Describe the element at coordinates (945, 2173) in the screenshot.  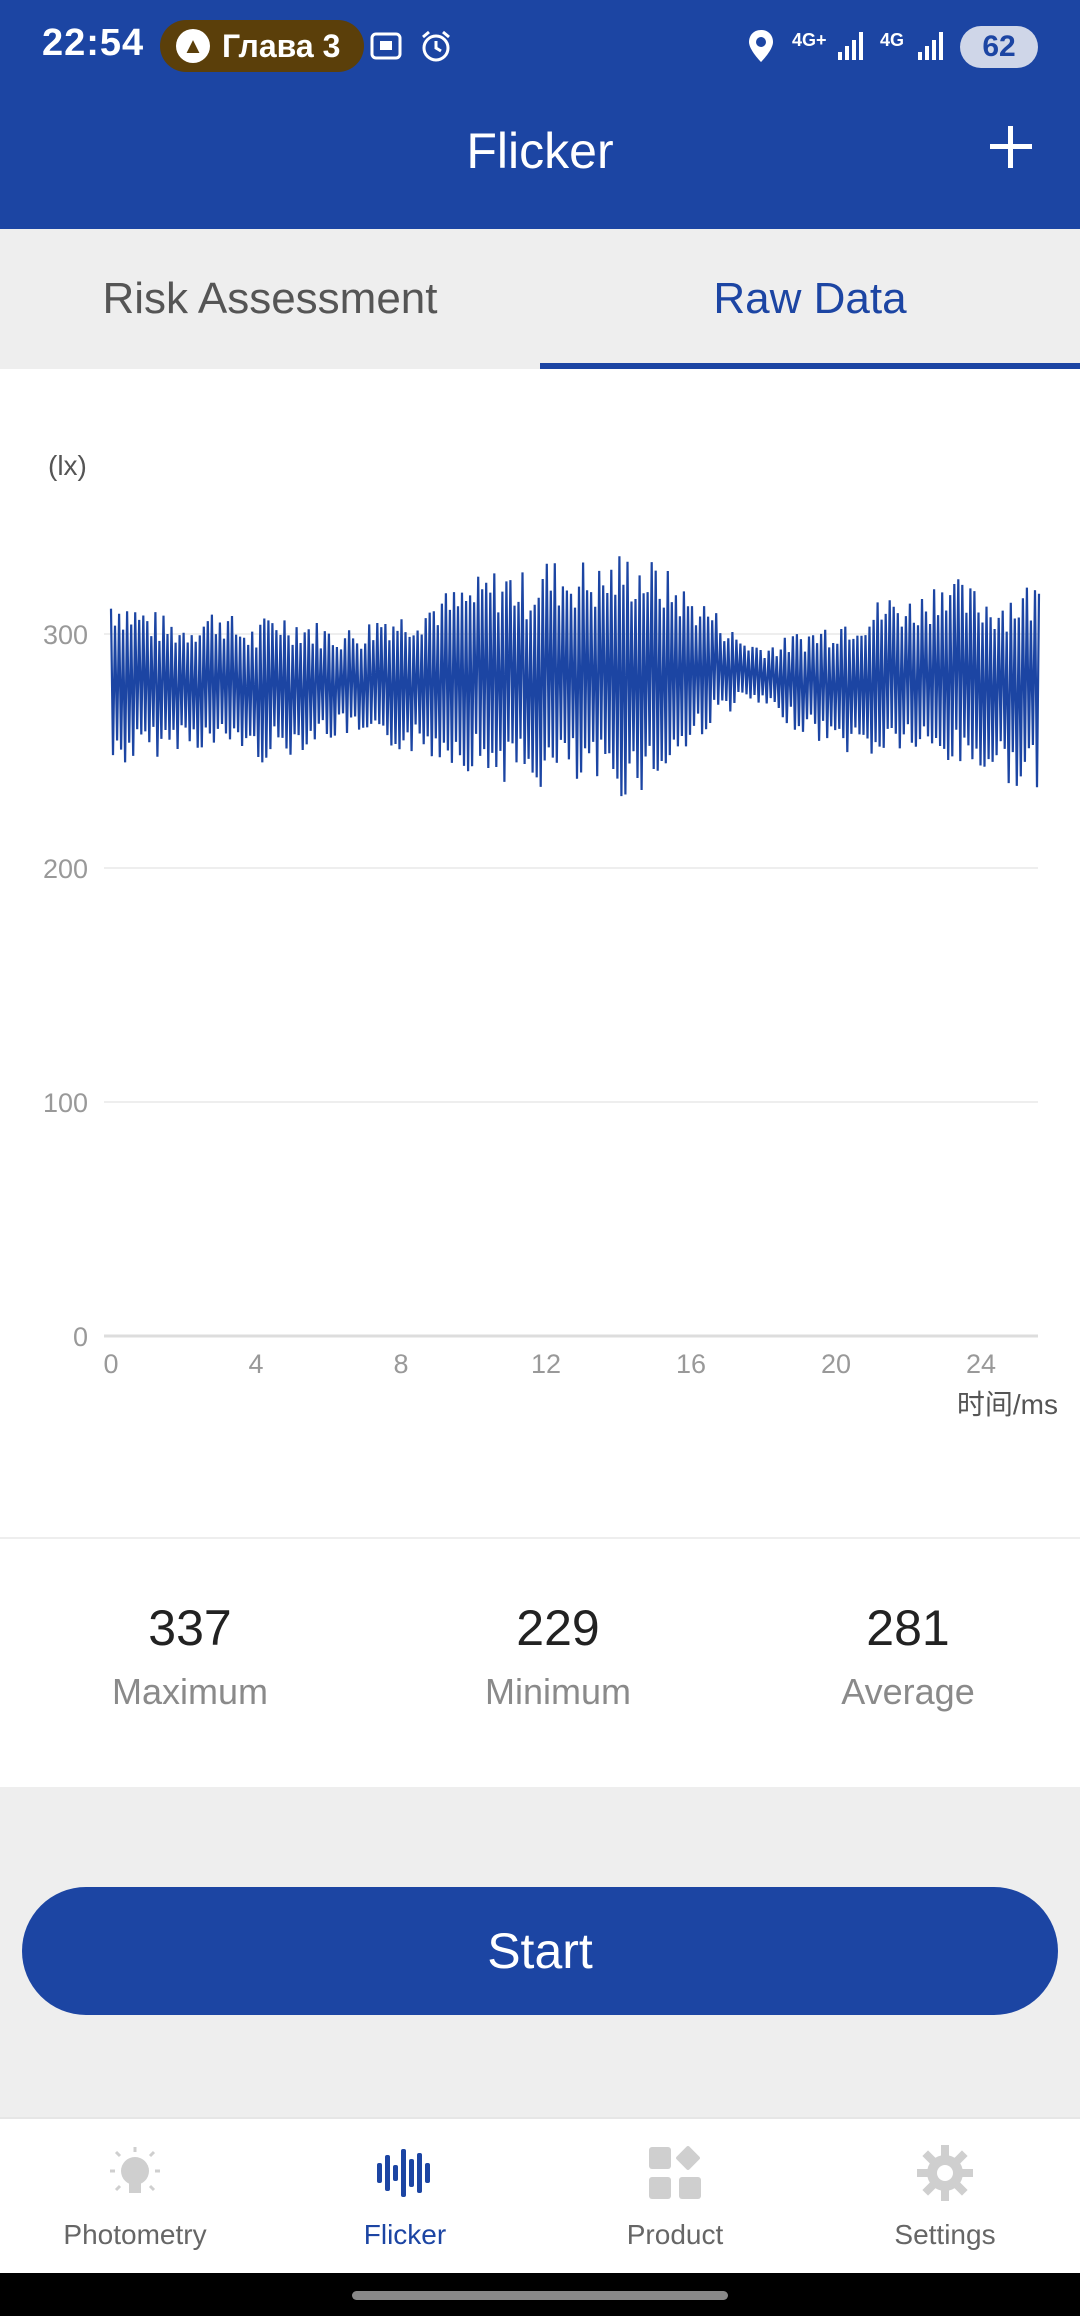
I see `gear-icon` at that location.